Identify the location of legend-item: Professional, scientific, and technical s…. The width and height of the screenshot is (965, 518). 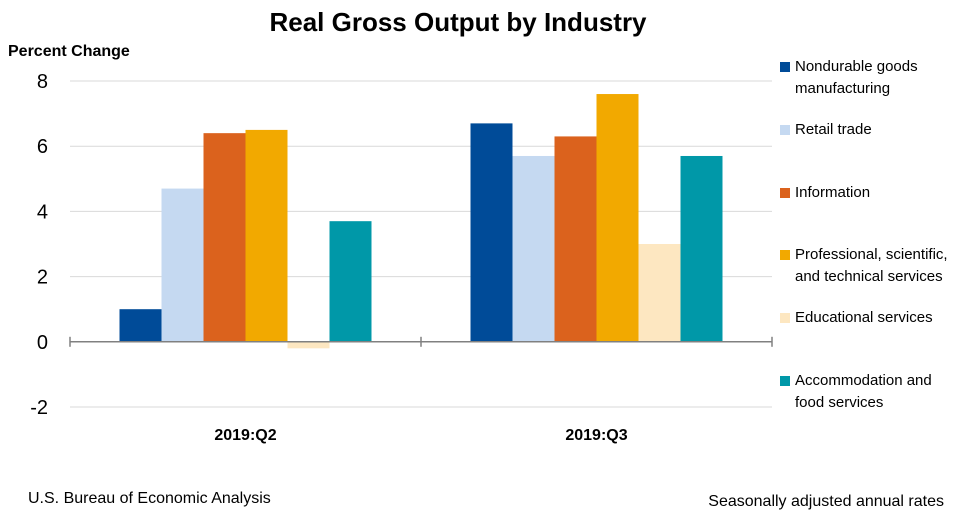
(864, 265).